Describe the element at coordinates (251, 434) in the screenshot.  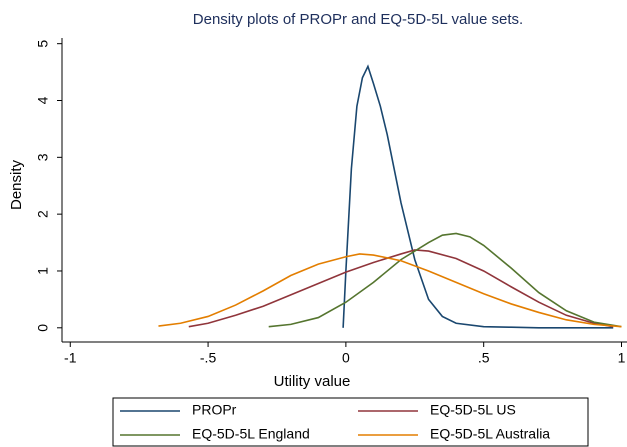
I see `legend-label: EQ-5D-5L England` at that location.